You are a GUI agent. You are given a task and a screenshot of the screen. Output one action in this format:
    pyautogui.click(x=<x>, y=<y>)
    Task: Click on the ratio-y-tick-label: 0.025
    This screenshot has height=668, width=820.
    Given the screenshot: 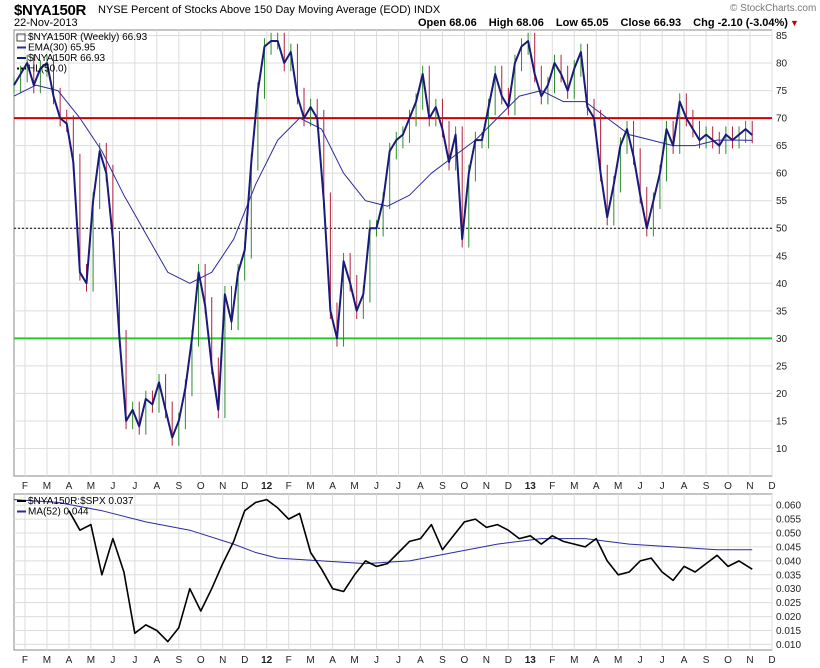 What is the action you would take?
    pyautogui.click(x=788, y=603)
    